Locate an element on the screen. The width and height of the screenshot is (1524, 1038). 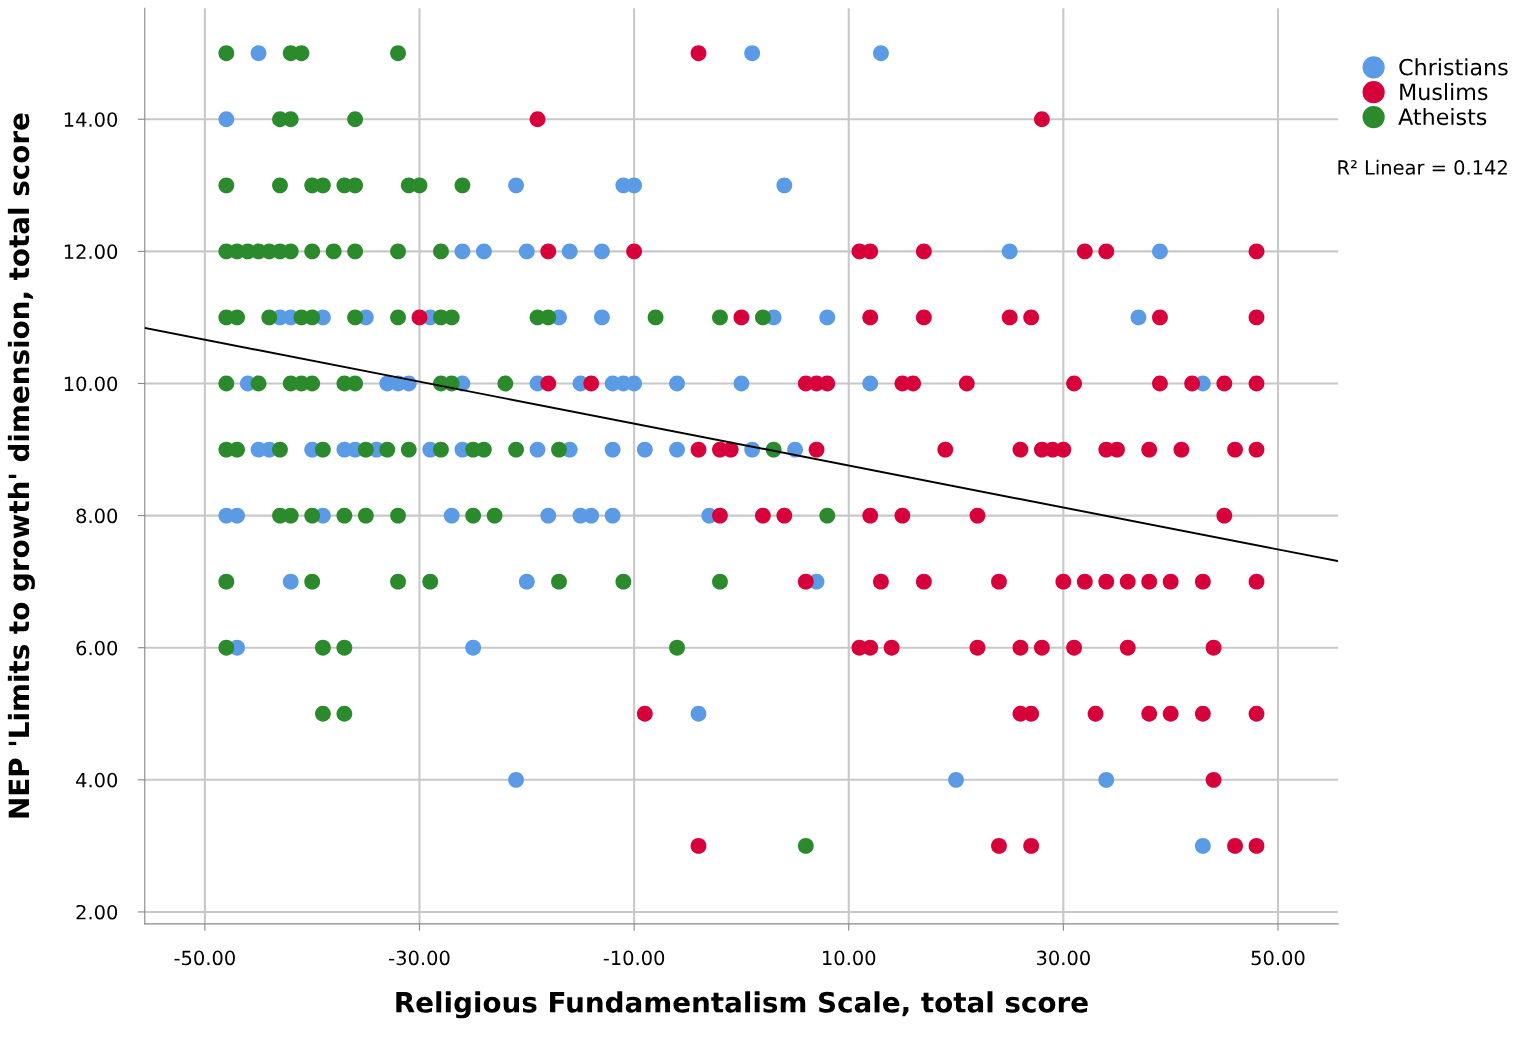
y-axis-title: NEP 'Limits to growth' dimension, total score is located at coordinates (21, 465).